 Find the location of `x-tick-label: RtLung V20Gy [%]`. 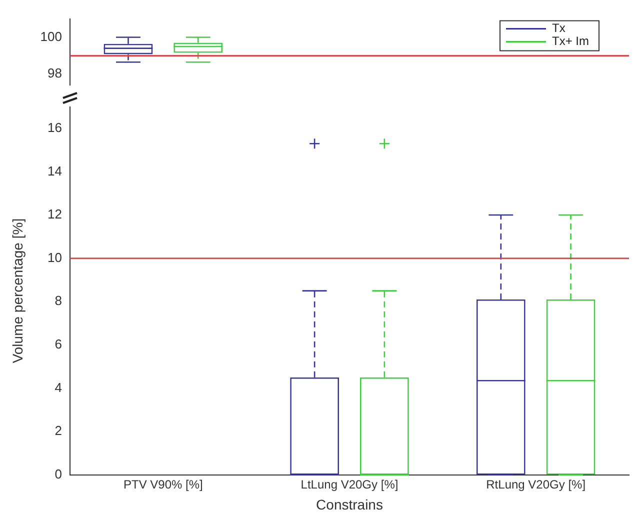

x-tick-label: RtLung V20Gy [%] is located at coordinates (536, 484).